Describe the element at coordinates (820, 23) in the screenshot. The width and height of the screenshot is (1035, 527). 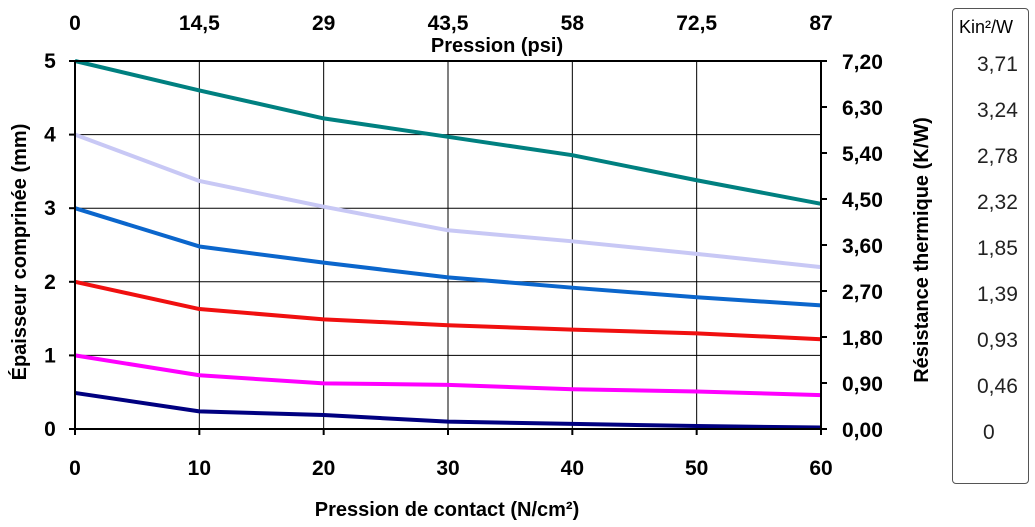
I see `top-tick-label: 87` at that location.